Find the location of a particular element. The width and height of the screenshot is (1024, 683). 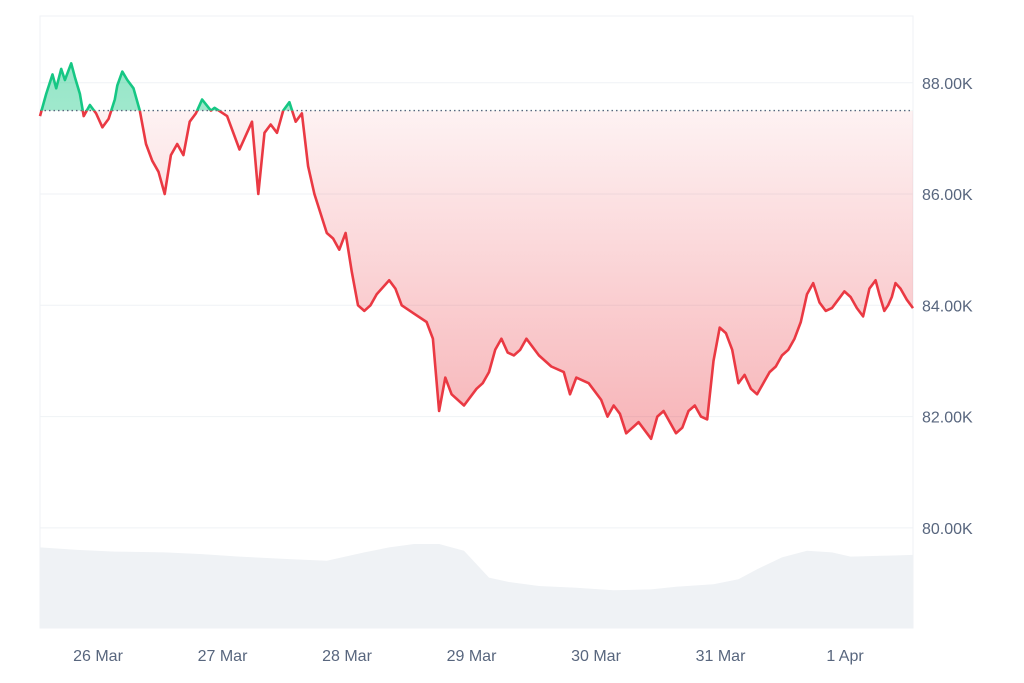

volume-fill is located at coordinates (476, 586).